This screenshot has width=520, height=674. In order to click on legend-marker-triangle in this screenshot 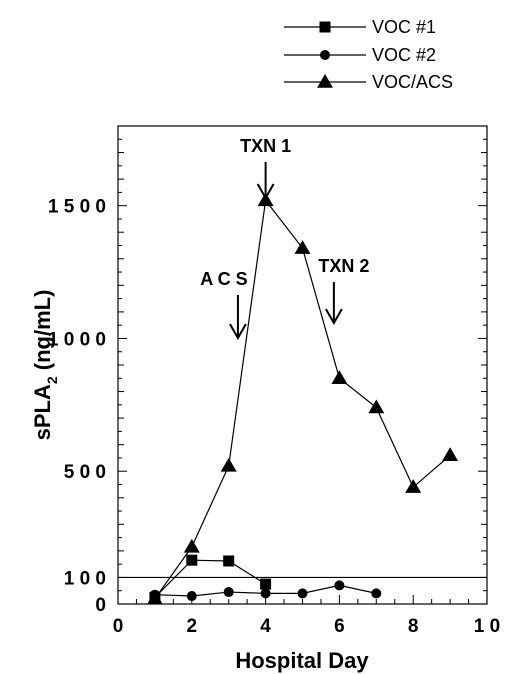, I will do `click(325, 81)`.